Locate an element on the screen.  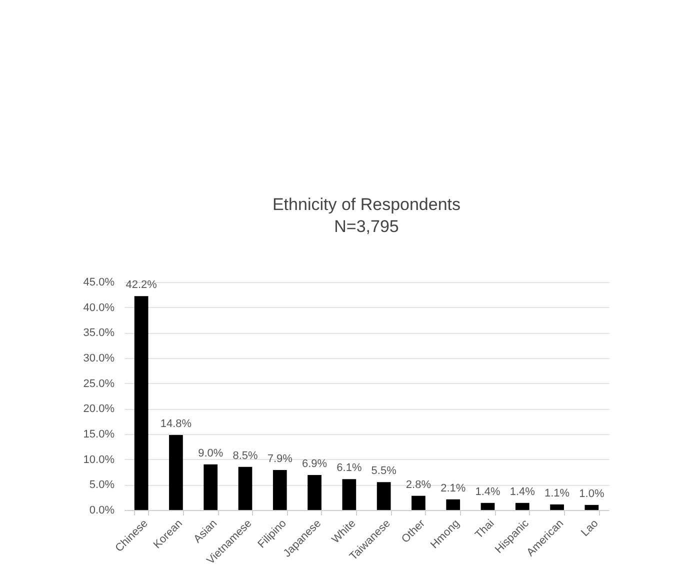
y-tick-label: 45.0% is located at coordinates (99, 282).